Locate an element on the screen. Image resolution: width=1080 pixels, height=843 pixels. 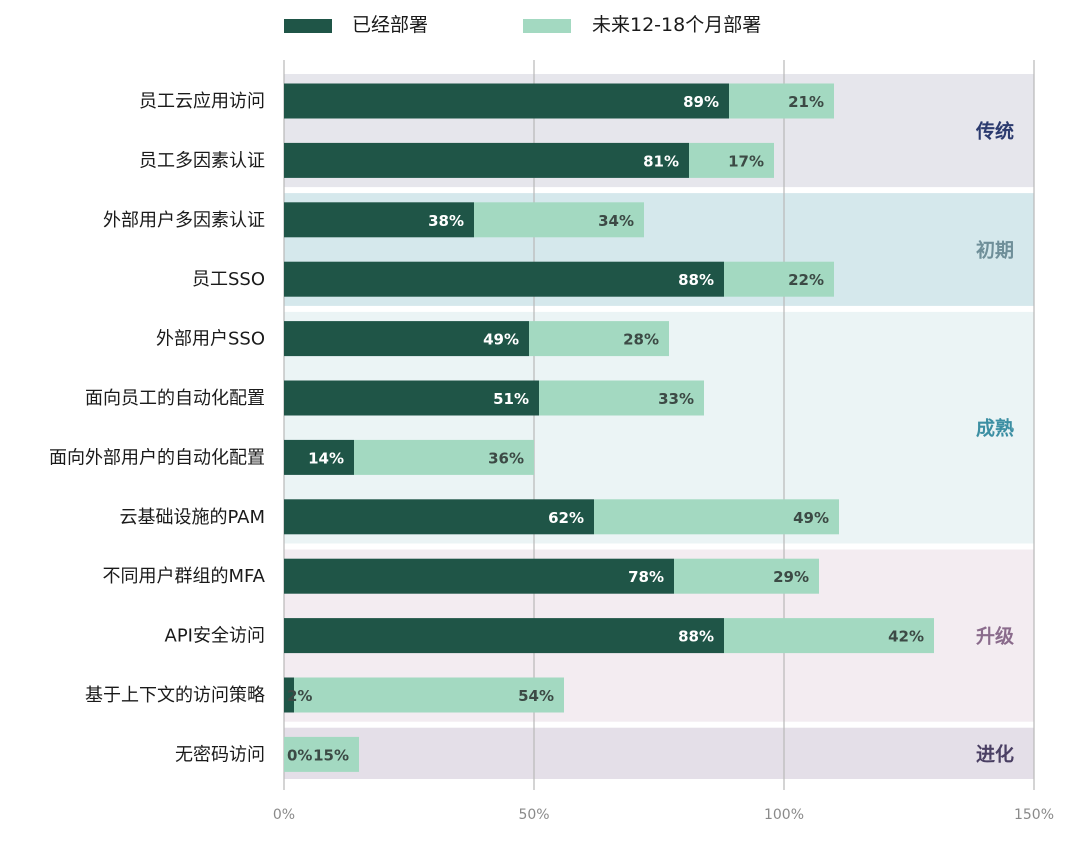
stage-band-label: 传统 is located at coordinates (994, 131).